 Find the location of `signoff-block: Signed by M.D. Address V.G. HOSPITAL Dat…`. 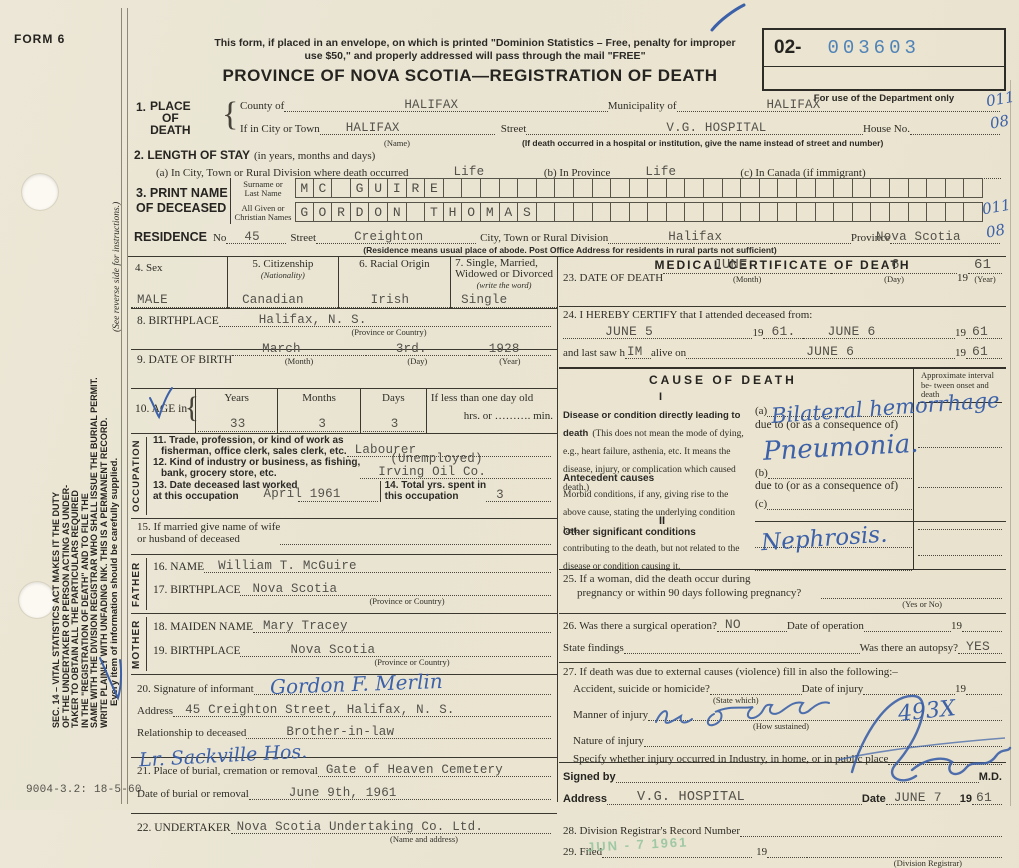

signoff-block: Signed by M.D. Address V.G. HOSPITAL Dat… is located at coordinates (782, 790).